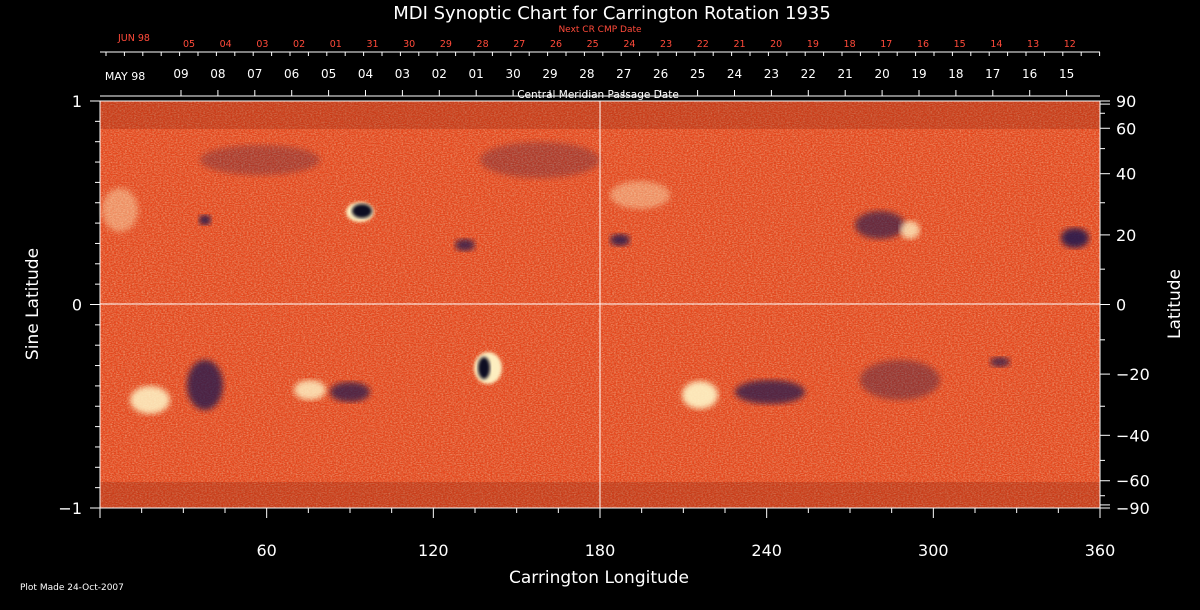  What do you see at coordinates (328, 74) in the screenshot?
I see `cmp-date-label: 05` at bounding box center [328, 74].